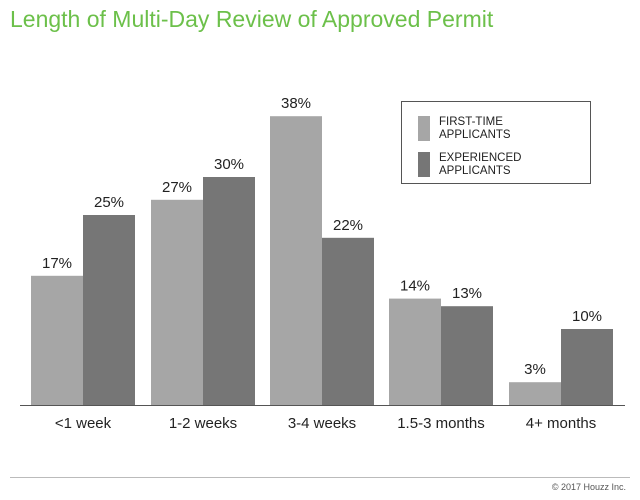  Describe the element at coordinates (441, 423) in the screenshot. I see `category-label-1-5-3-months: 1.5-3 months` at that location.